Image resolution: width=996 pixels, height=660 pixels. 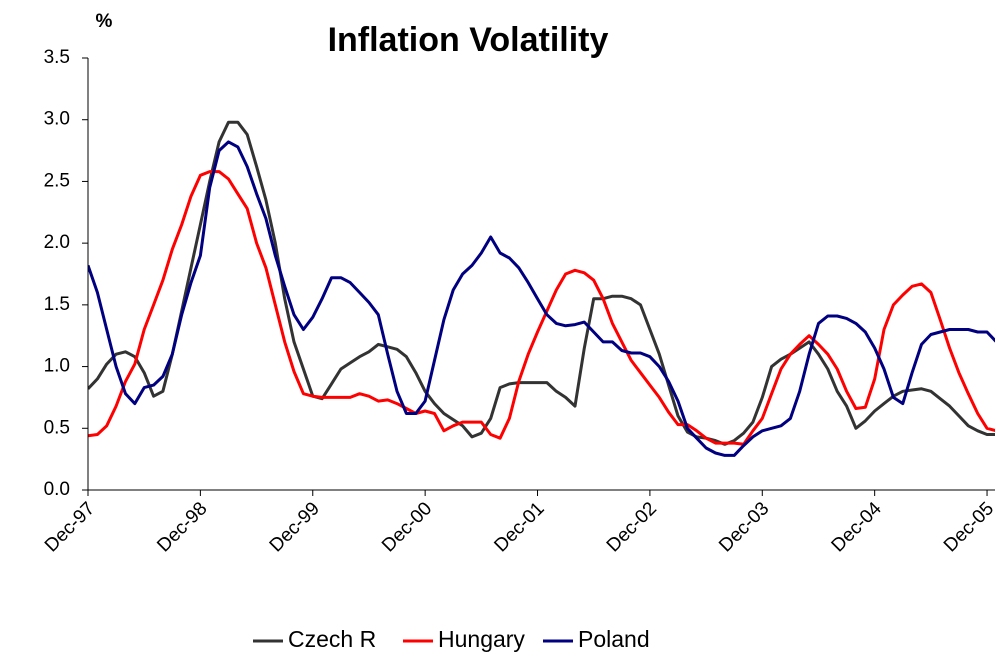 What do you see at coordinates (57, 427) in the screenshot?
I see `y-tick-label: 0.5` at bounding box center [57, 427].